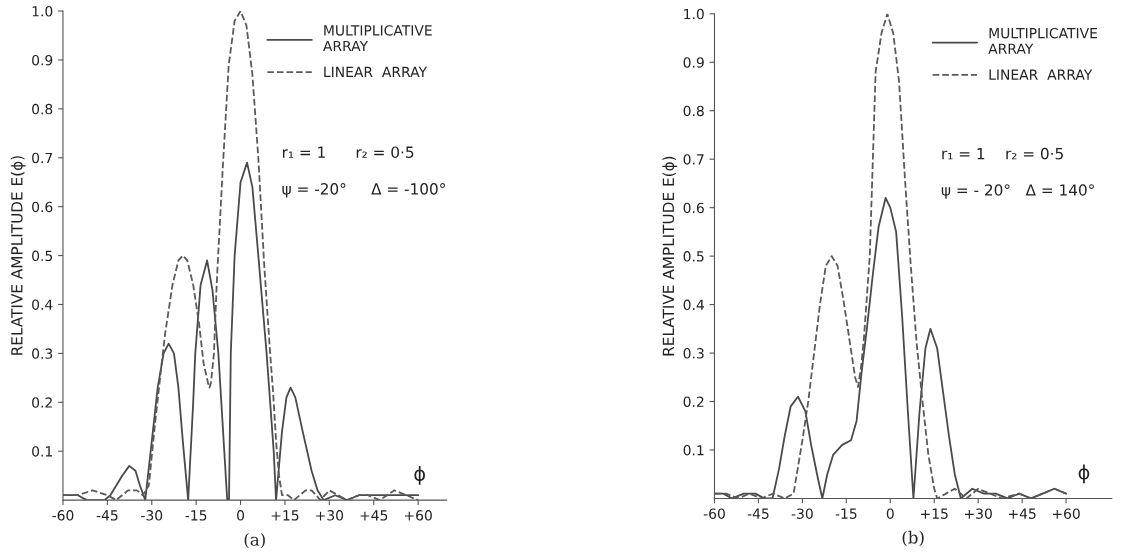 The height and width of the screenshot is (552, 1145). What do you see at coordinates (1017, 191) in the screenshot?
I see `annotation: ψ = - 20° Δ = 140°` at bounding box center [1017, 191].